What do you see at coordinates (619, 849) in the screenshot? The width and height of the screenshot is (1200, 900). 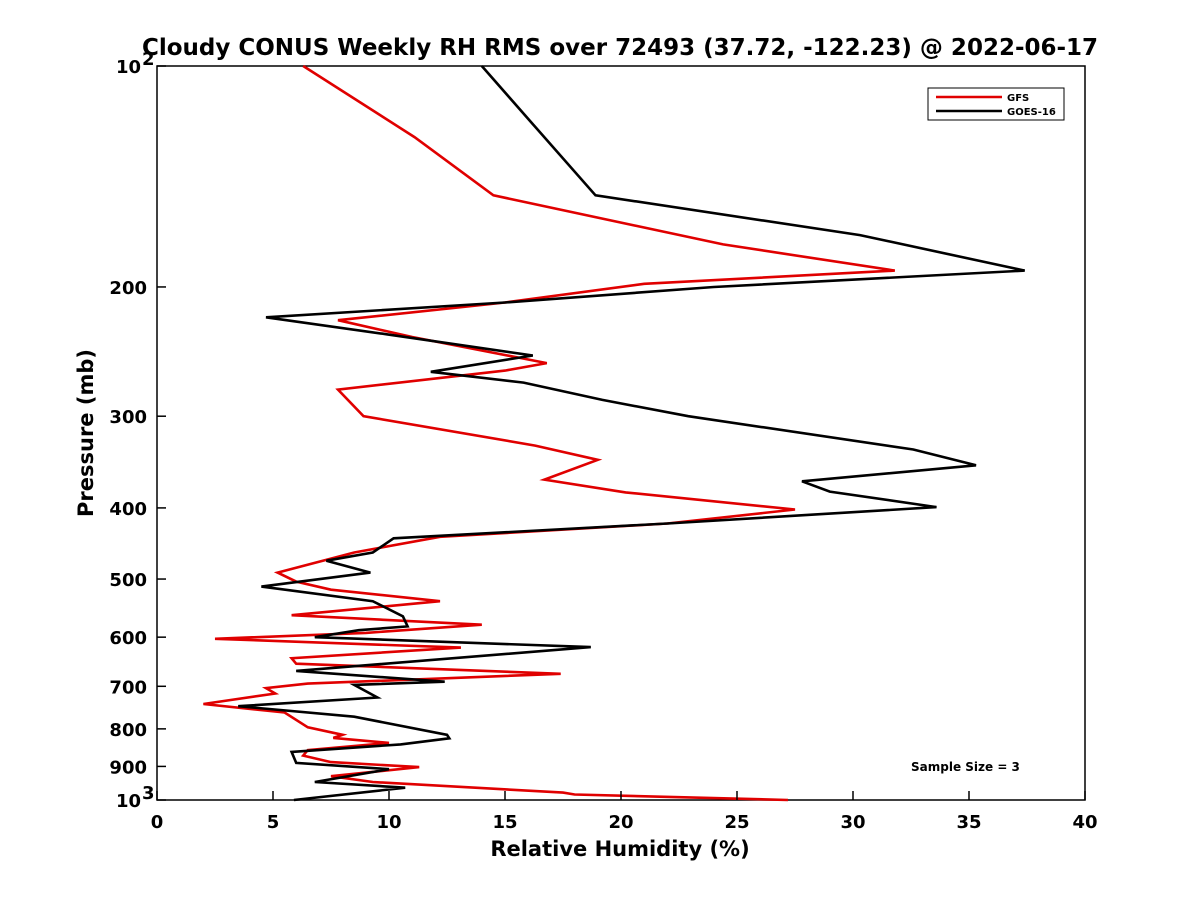 I see `x-axis-label: Relative Humidity (%)` at bounding box center [619, 849].